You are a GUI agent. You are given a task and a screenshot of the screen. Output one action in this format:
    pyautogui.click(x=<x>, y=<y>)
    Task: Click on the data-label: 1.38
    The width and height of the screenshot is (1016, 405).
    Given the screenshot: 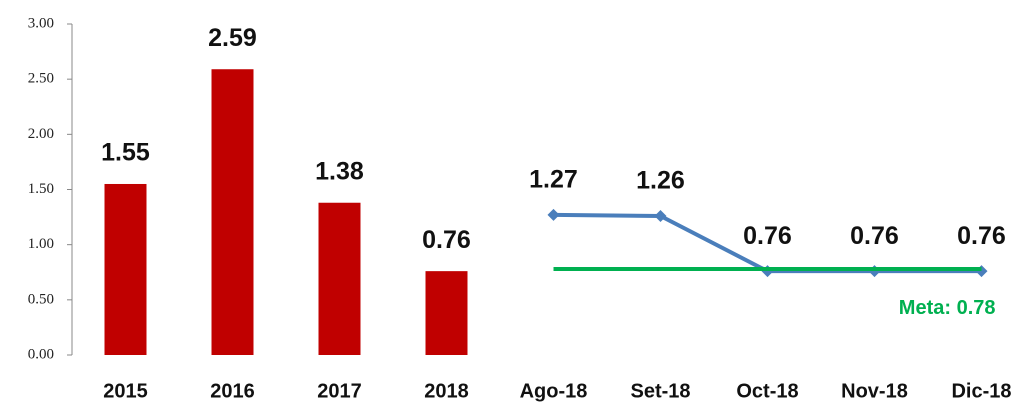 What is the action you would take?
    pyautogui.click(x=339, y=171)
    